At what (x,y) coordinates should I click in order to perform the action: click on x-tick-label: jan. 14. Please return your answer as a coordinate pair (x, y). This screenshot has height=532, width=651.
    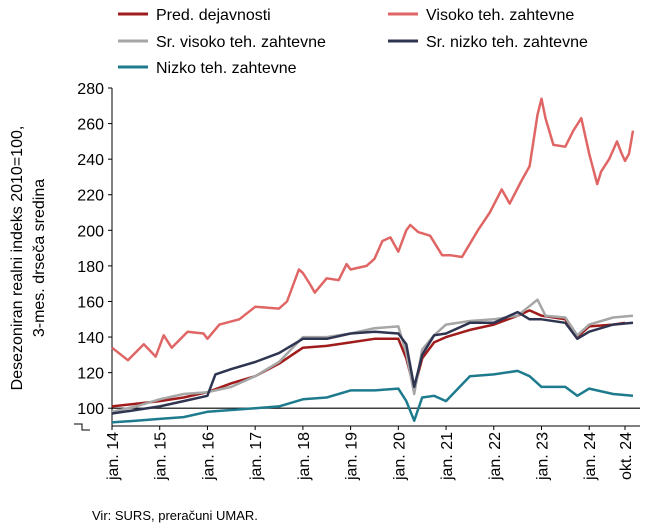
    Looking at the image, I should click on (113, 456).